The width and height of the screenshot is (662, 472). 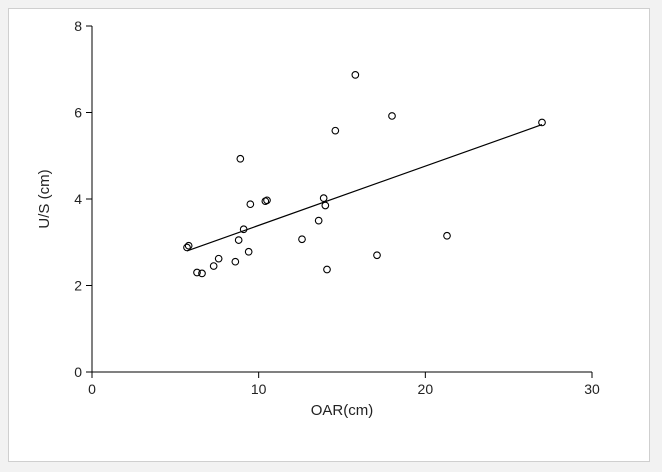 What do you see at coordinates (426, 389) in the screenshot?
I see `x-tick-label: 20` at bounding box center [426, 389].